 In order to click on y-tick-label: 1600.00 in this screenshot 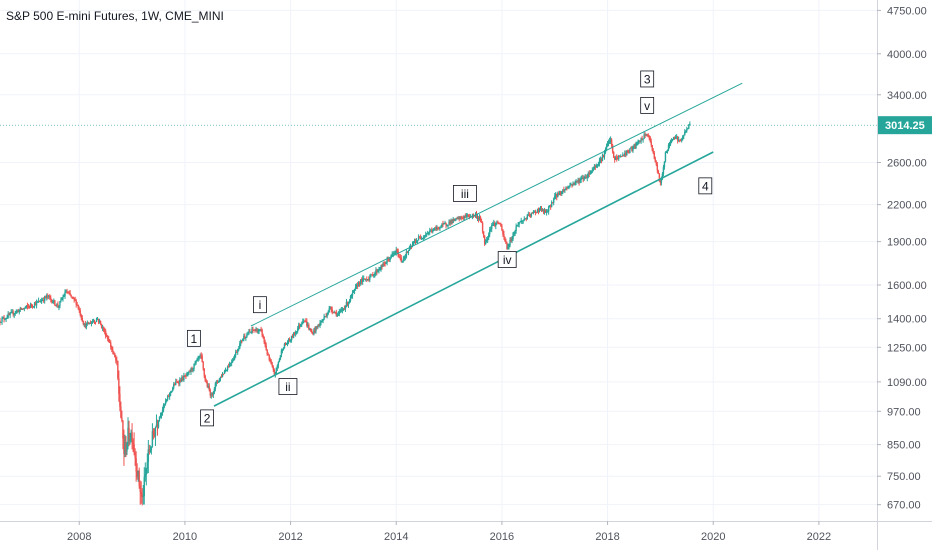, I will do `click(907, 286)`.